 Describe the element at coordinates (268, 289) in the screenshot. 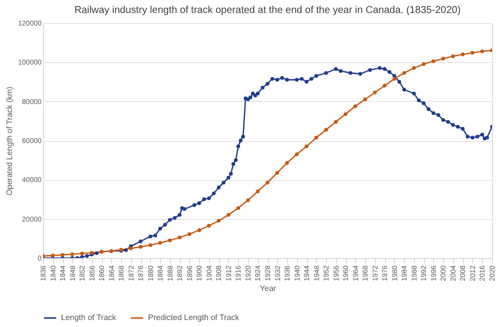

I see `x-axis-title: Year` at that location.